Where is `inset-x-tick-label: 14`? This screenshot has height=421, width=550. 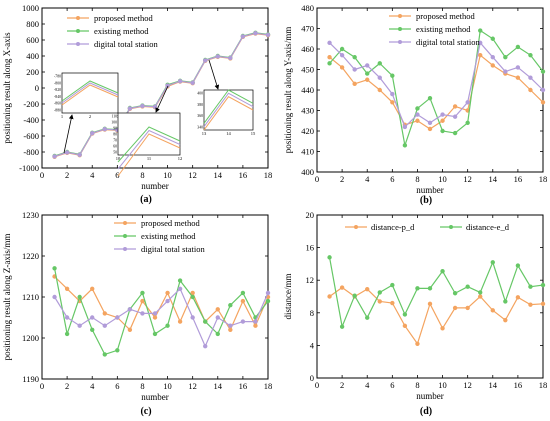 inset-x-tick-label: 14 is located at coordinates (228, 133).